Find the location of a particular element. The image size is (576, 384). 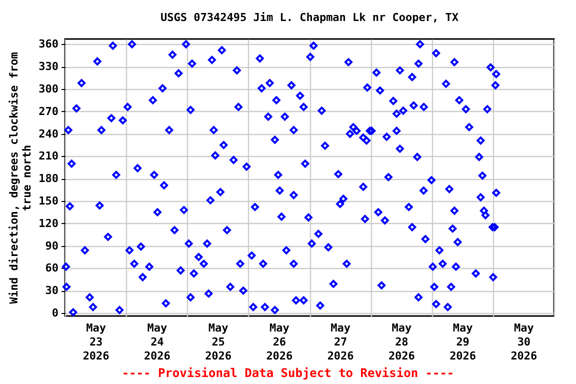

y-tick-label: 150 is located at coordinates (48, 201).